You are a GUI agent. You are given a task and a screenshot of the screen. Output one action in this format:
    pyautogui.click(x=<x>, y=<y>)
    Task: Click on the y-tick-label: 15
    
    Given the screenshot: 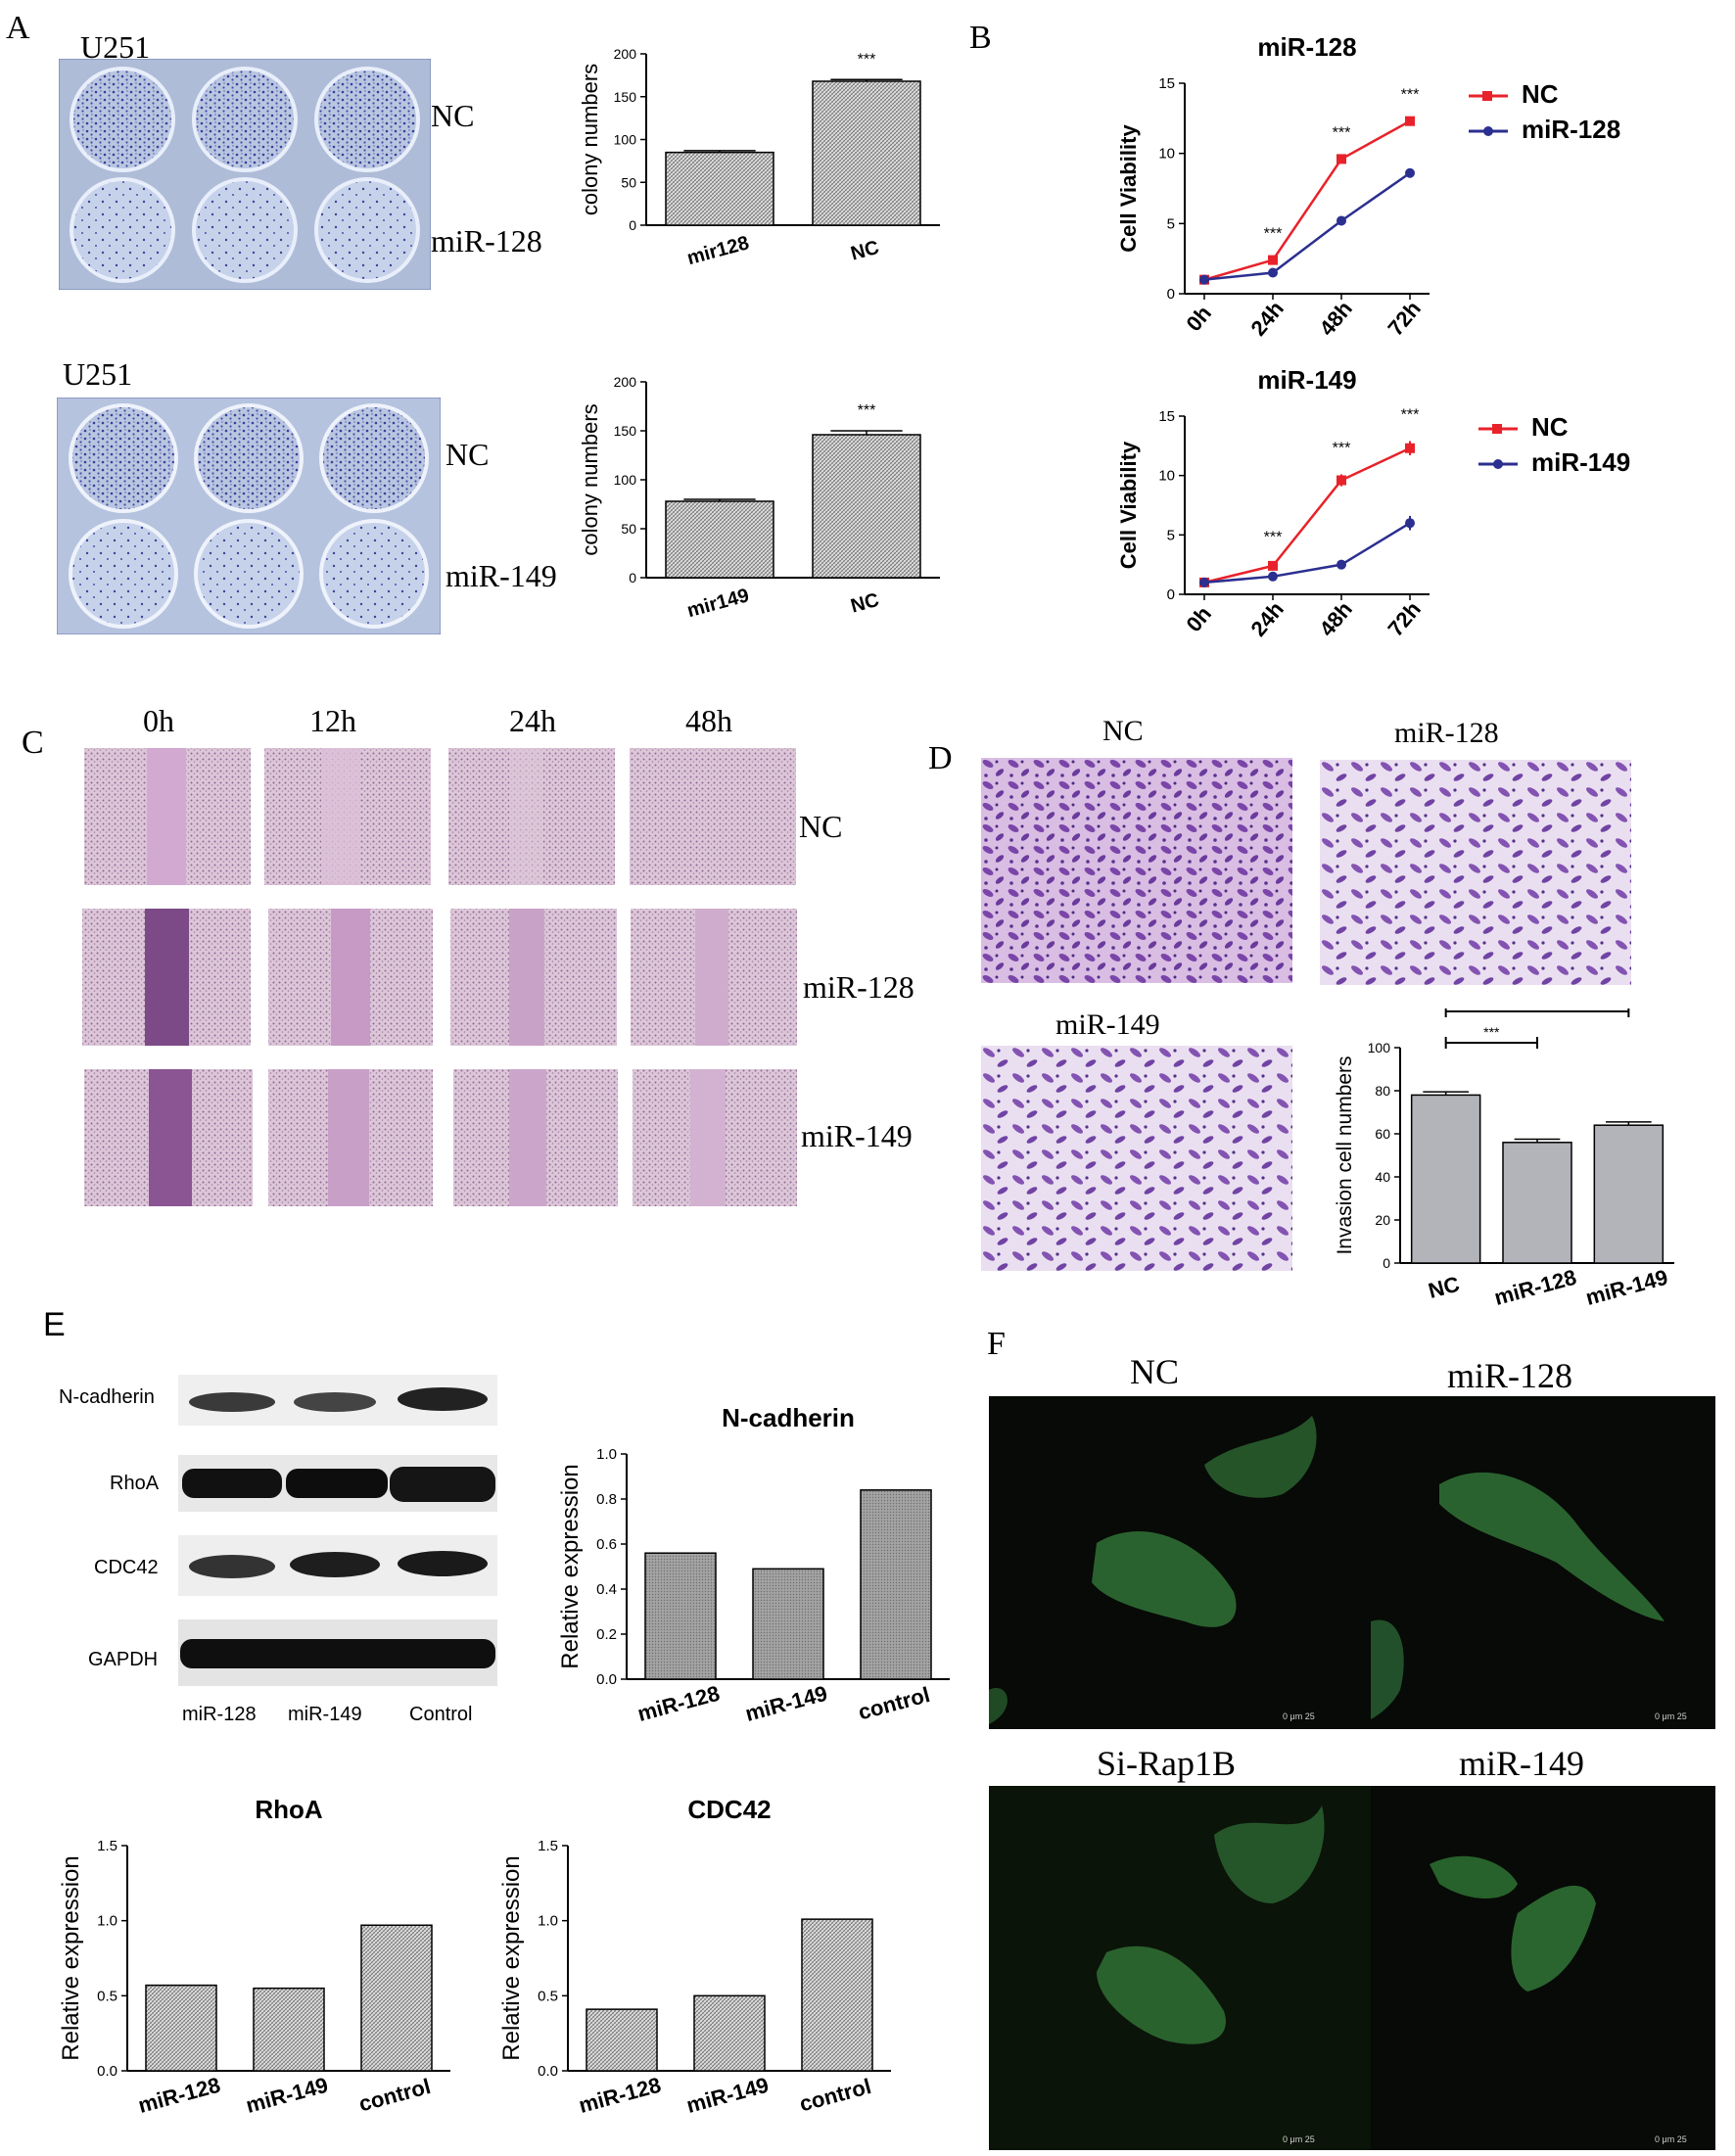 What is the action you would take?
    pyautogui.click(x=1166, y=417)
    